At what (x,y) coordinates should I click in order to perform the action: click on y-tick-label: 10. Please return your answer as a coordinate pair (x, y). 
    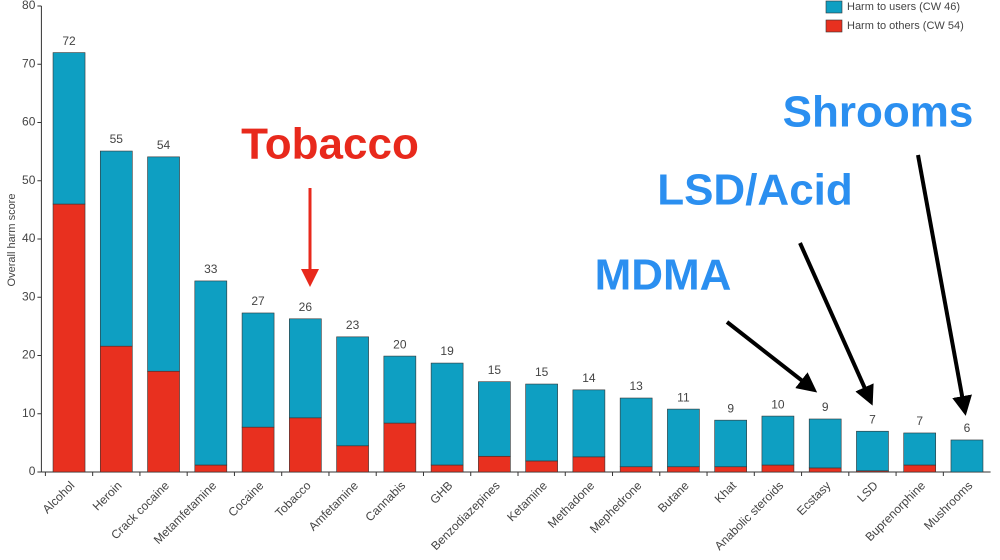
    Looking at the image, I should click on (29, 413).